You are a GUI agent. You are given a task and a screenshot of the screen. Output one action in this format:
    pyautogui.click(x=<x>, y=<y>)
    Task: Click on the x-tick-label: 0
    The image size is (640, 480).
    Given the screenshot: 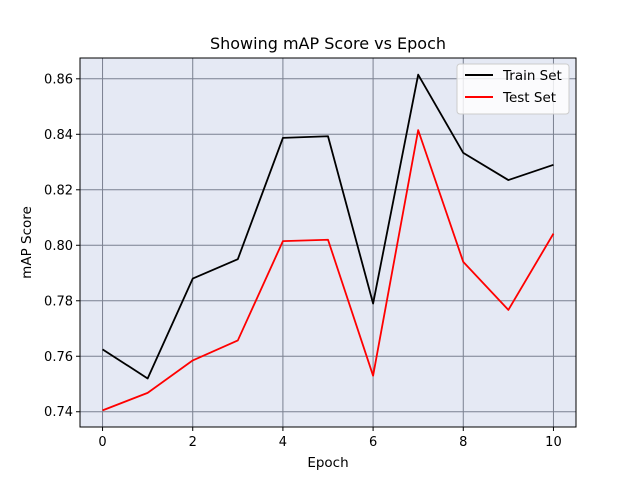 What is the action you would take?
    pyautogui.click(x=102, y=442)
    